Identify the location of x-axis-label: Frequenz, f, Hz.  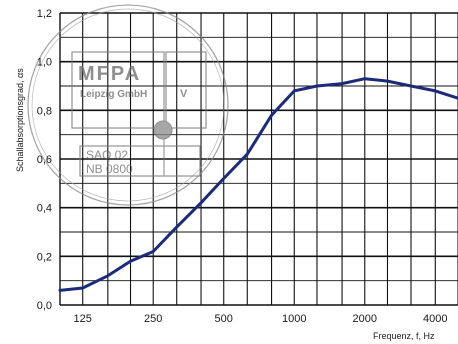
(404, 336).